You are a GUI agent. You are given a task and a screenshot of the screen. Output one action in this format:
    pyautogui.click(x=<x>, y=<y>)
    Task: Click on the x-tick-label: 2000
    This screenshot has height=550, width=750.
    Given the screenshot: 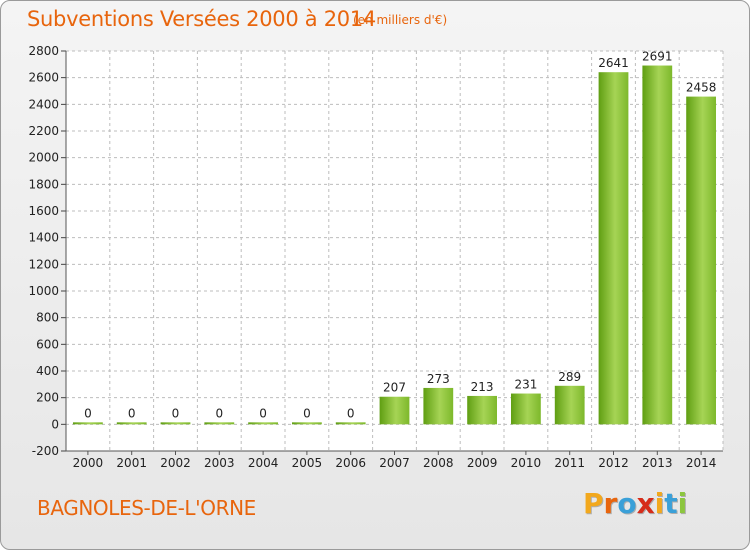 What is the action you would take?
    pyautogui.click(x=88, y=463)
    